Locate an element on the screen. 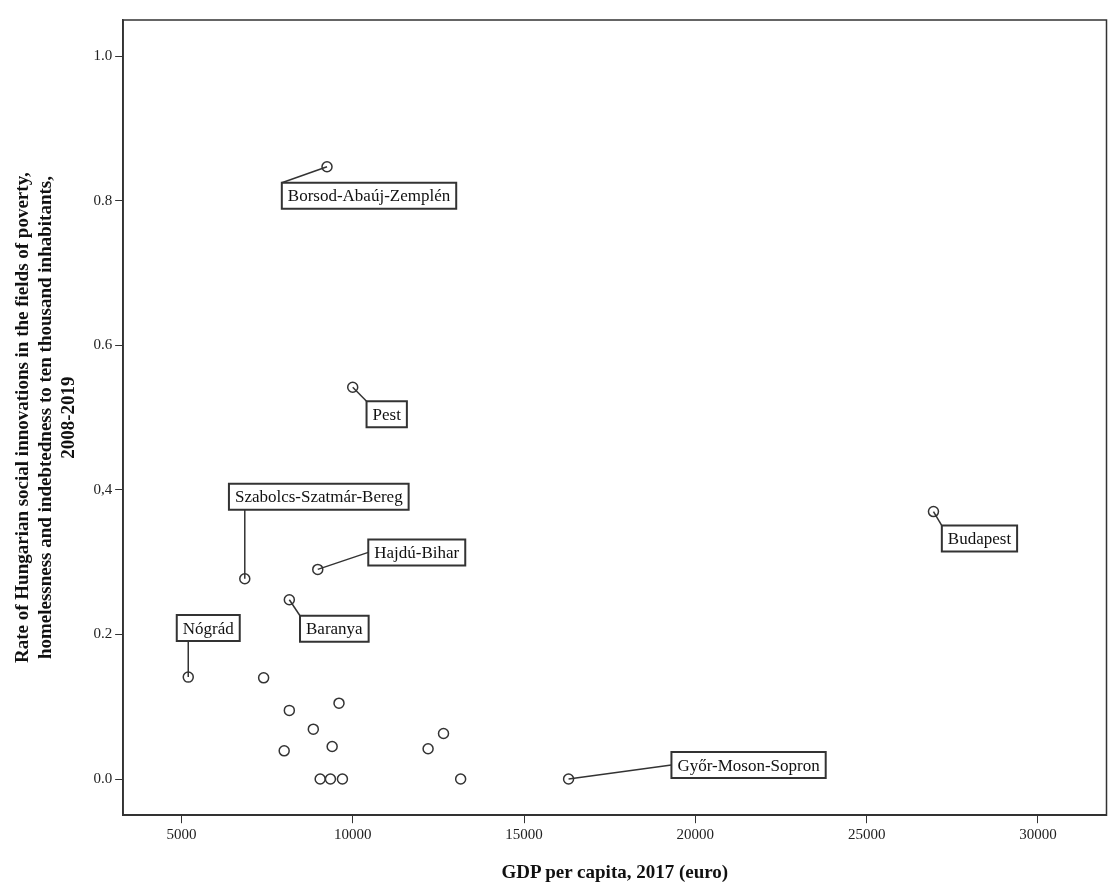 This screenshot has height=896, width=1115. annotation: Hajdú-Bihar is located at coordinates (417, 552).